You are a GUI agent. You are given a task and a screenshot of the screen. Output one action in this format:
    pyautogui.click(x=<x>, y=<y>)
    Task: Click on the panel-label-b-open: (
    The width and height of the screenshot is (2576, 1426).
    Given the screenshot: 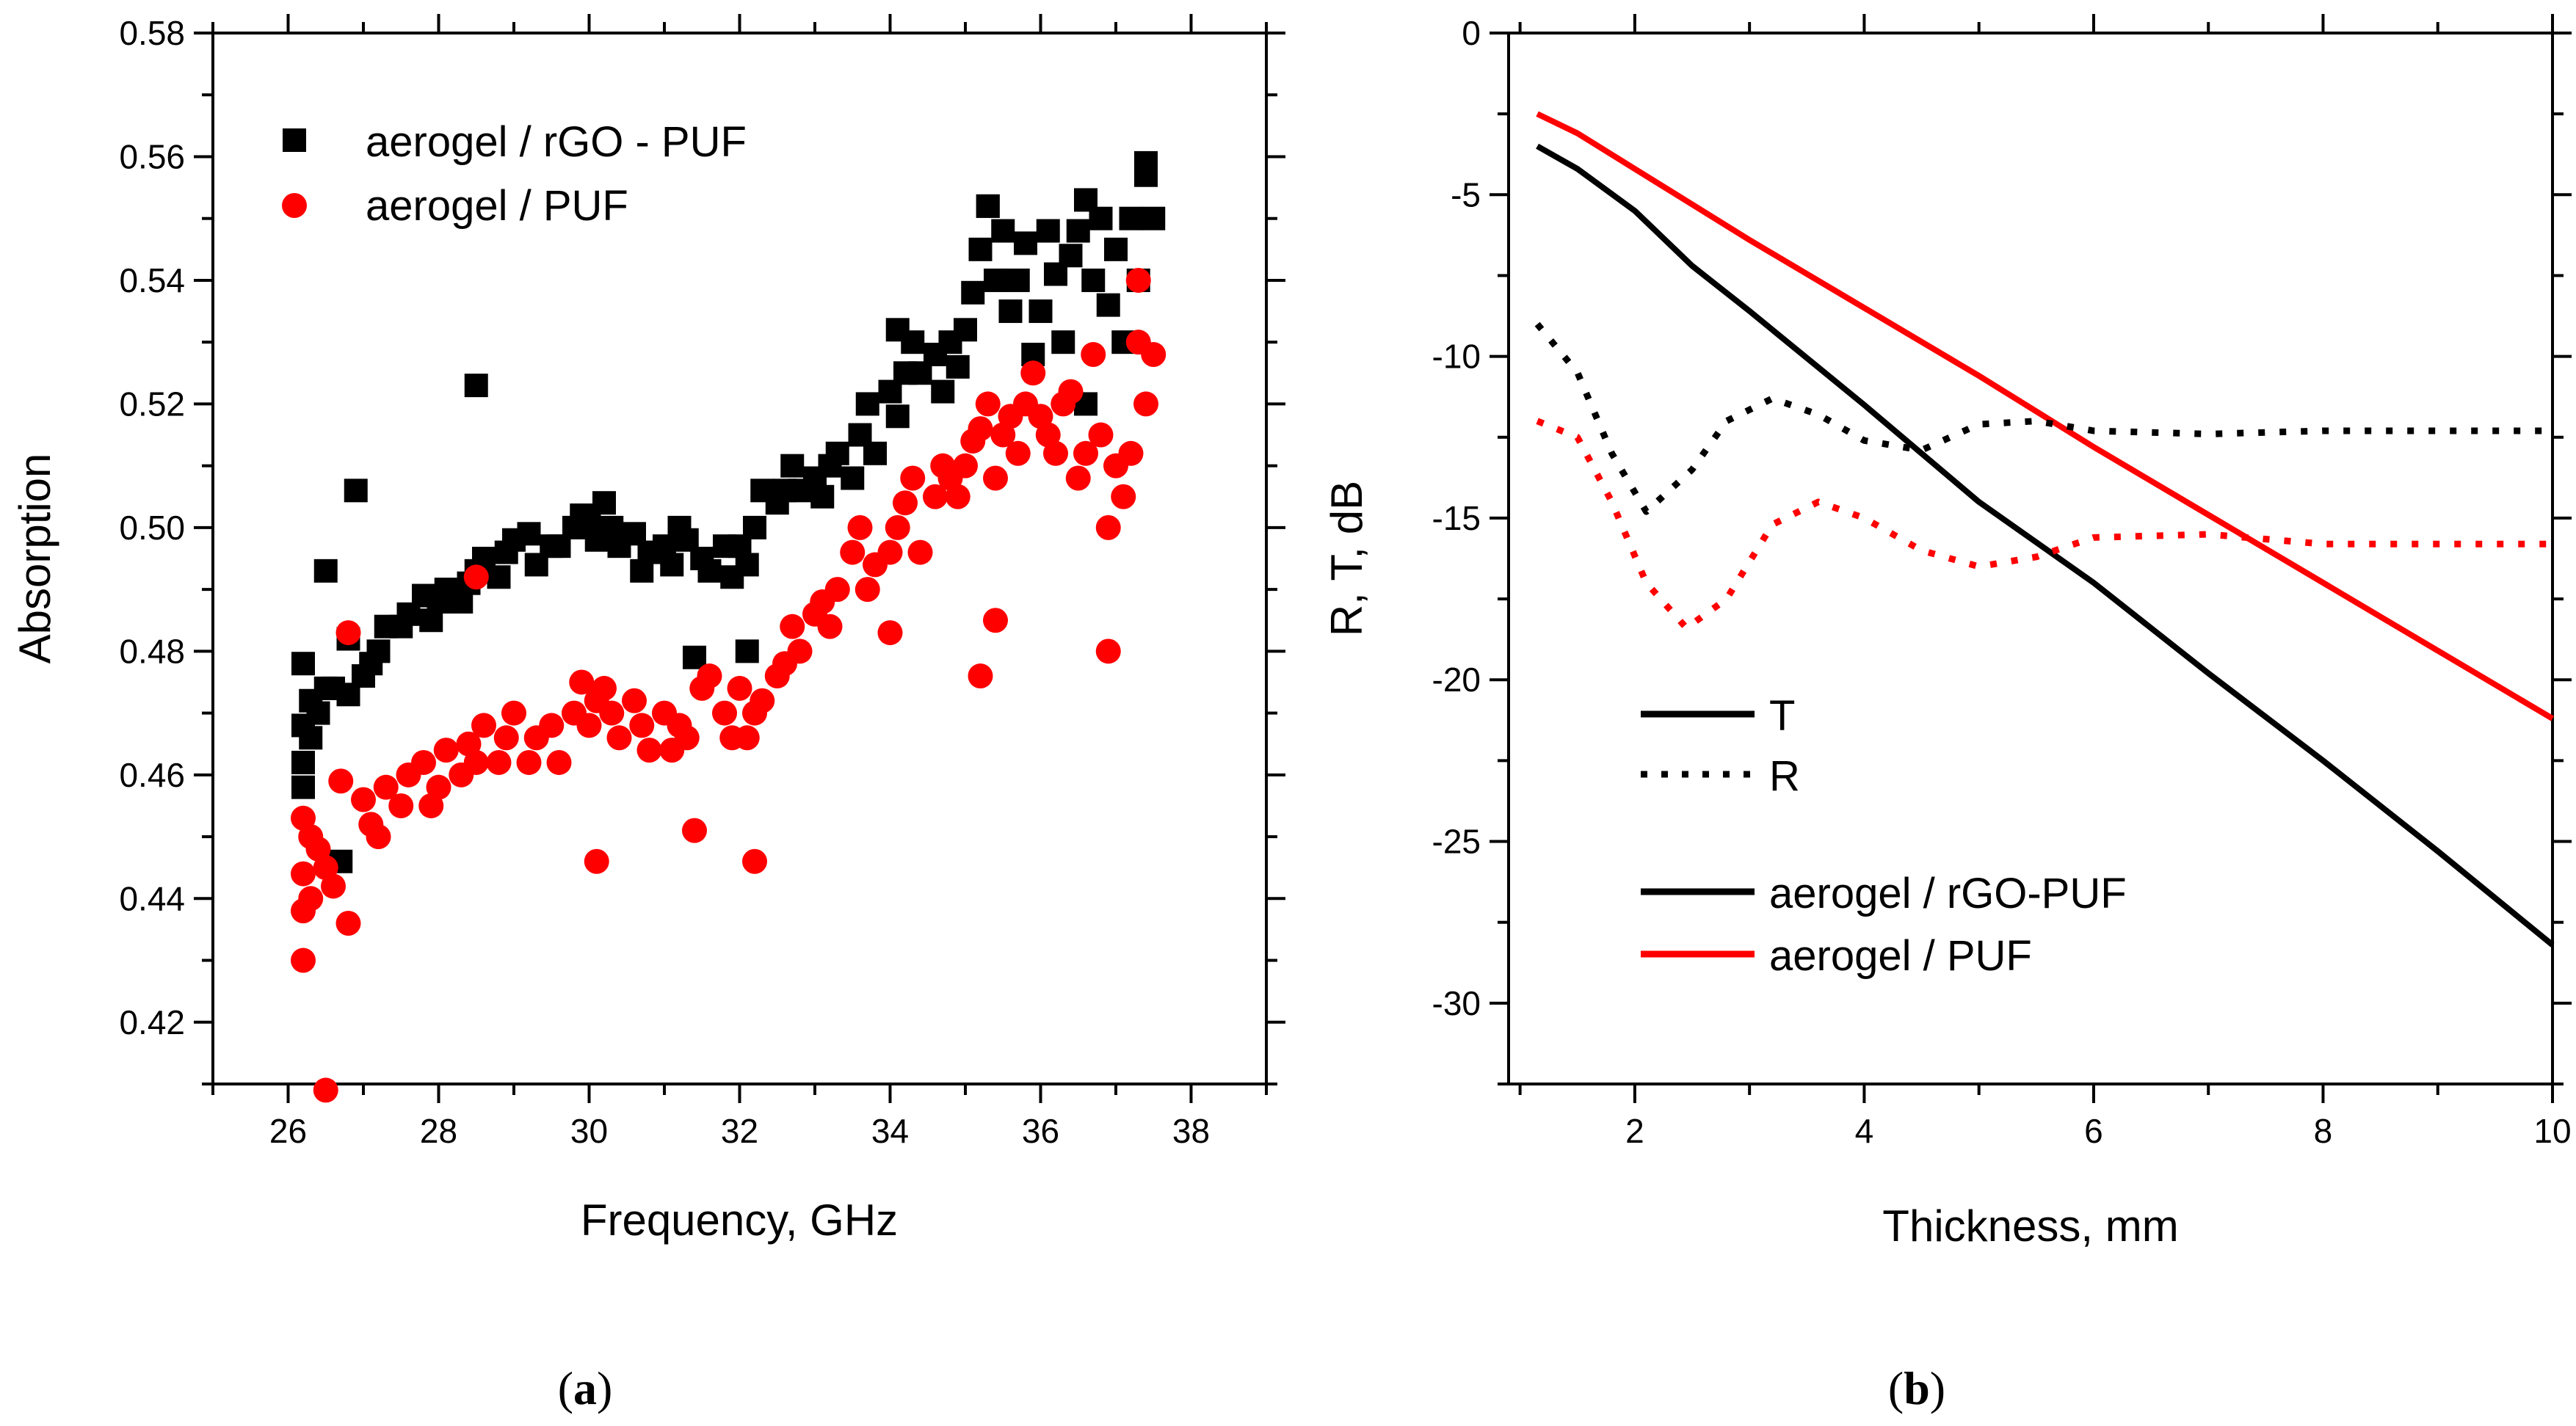 What is the action you would take?
    pyautogui.click(x=1896, y=1388)
    